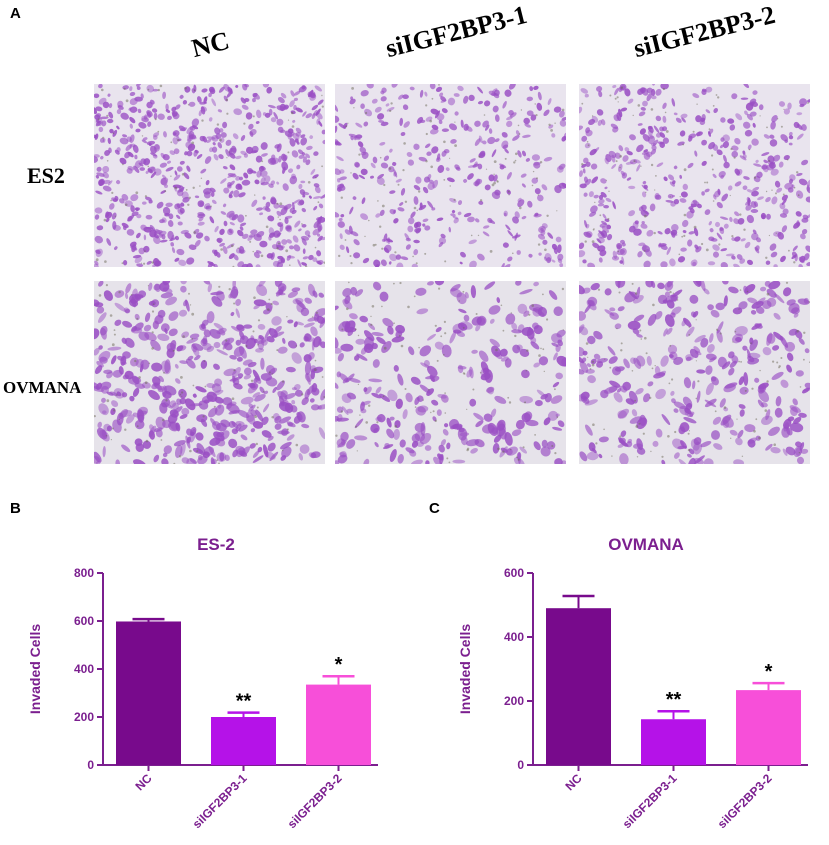  I want to click on chart-title: OVMANA, so click(646, 544).